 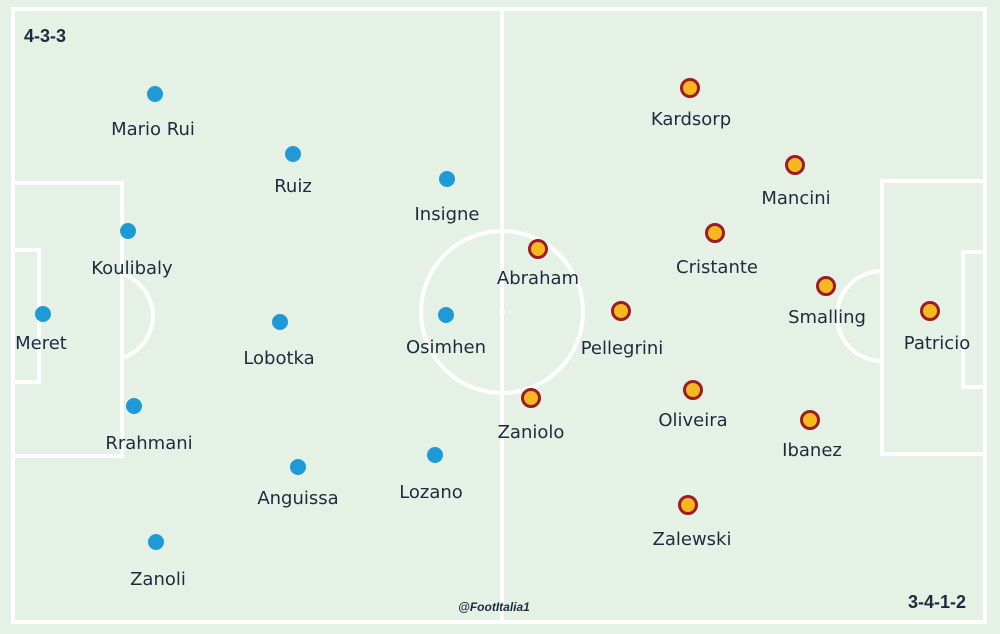 I want to click on player-label-zanoli: Zanoli, so click(x=158, y=579).